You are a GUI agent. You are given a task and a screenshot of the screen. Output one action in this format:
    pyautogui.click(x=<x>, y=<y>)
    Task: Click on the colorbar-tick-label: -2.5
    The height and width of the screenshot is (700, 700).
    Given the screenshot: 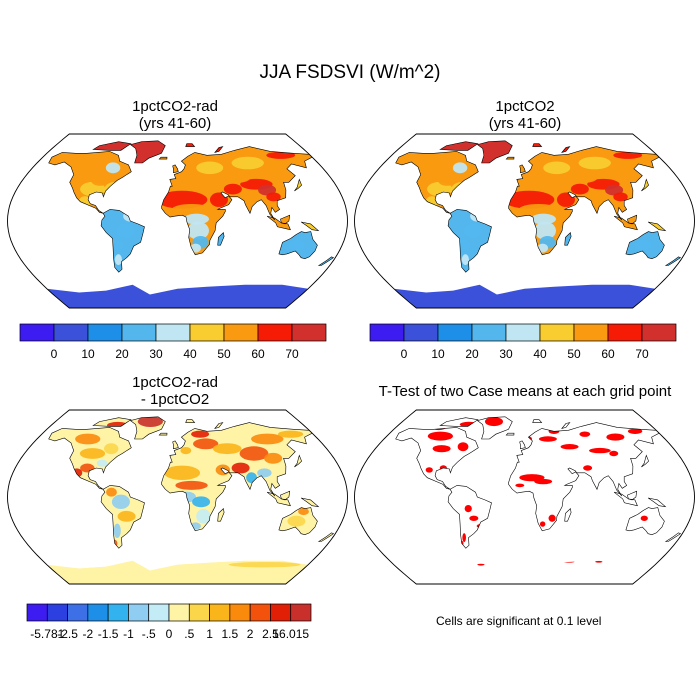 What is the action you would take?
    pyautogui.click(x=67, y=634)
    